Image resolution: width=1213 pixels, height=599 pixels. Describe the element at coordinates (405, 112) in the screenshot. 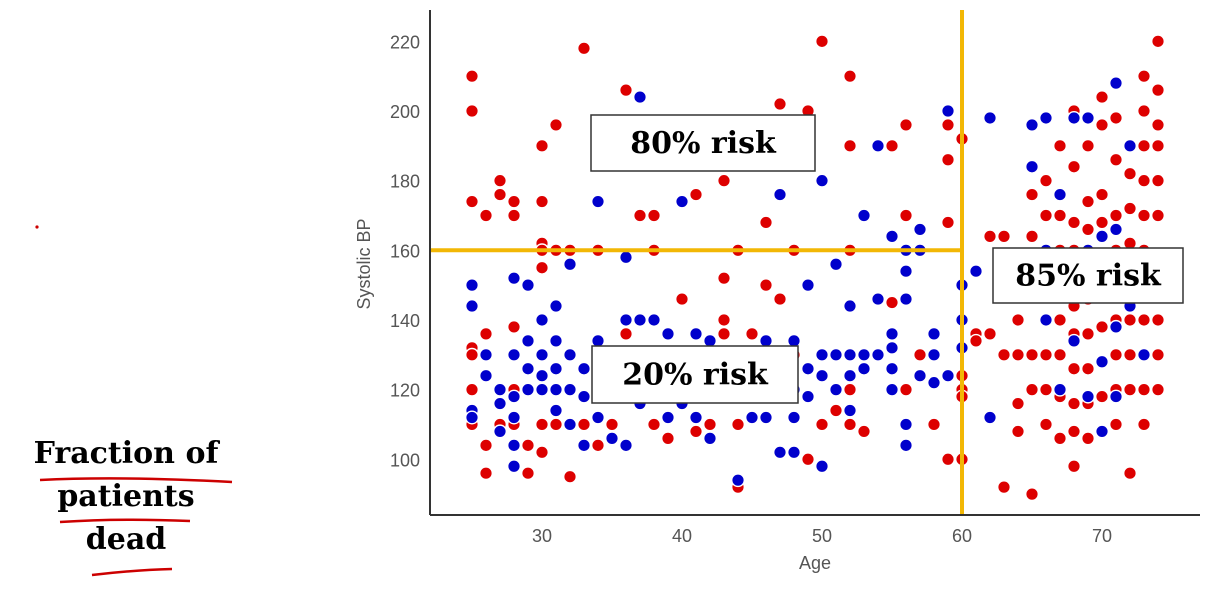

I see `y-tick-label: 200` at that location.